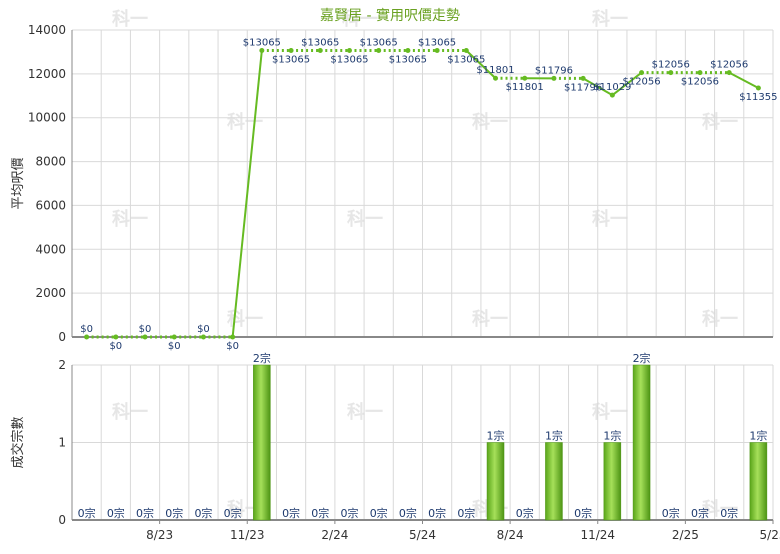  Describe the element at coordinates (247, 535) in the screenshot. I see `x-tick-label: 11/23` at that location.